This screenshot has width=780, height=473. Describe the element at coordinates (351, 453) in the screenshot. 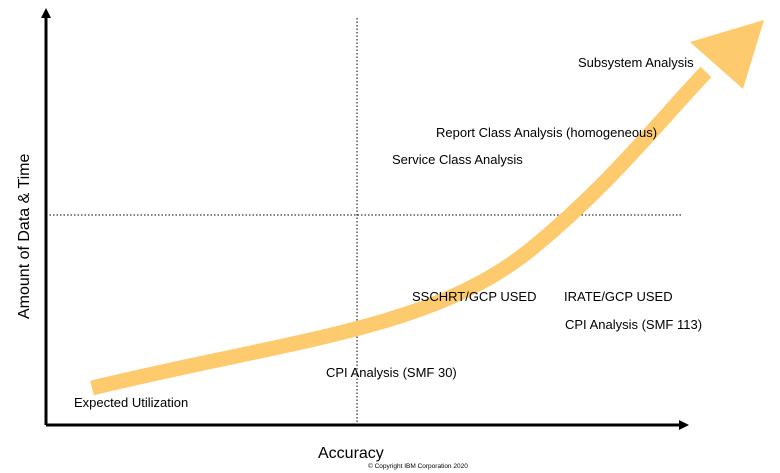

I see `x-axis-title: Accuracy` at that location.